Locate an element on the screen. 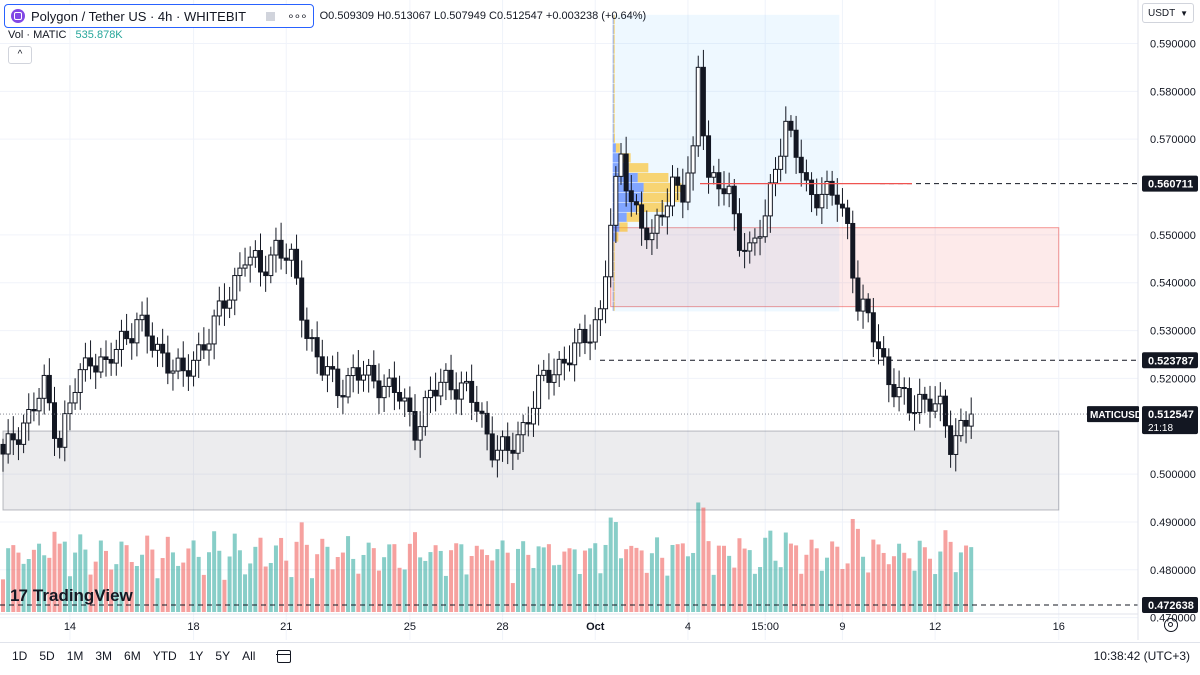  timeframe-1m: 1M is located at coordinates (75, 656).